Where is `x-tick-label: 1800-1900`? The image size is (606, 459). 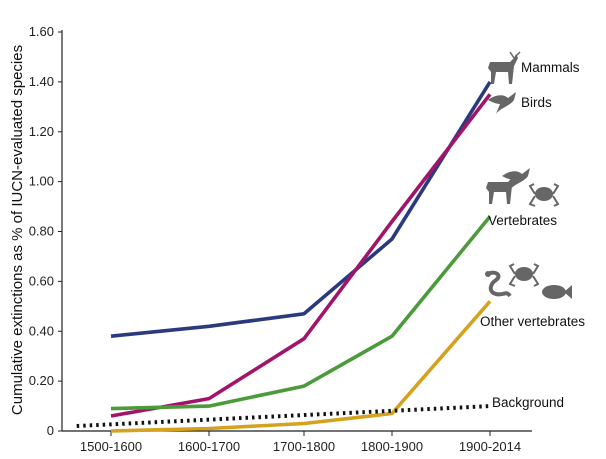
x-tick-label: 1800-1900 is located at coordinates (392, 446).